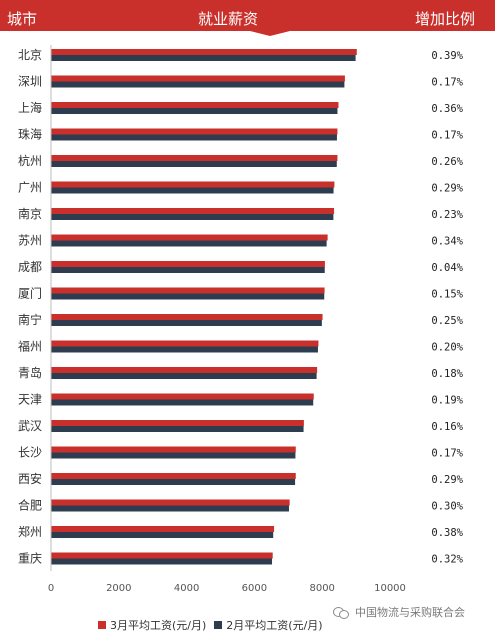 The height and width of the screenshot is (635, 495). What do you see at coordinates (30, 188) in the screenshot?
I see `city-label: 广州` at bounding box center [30, 188].